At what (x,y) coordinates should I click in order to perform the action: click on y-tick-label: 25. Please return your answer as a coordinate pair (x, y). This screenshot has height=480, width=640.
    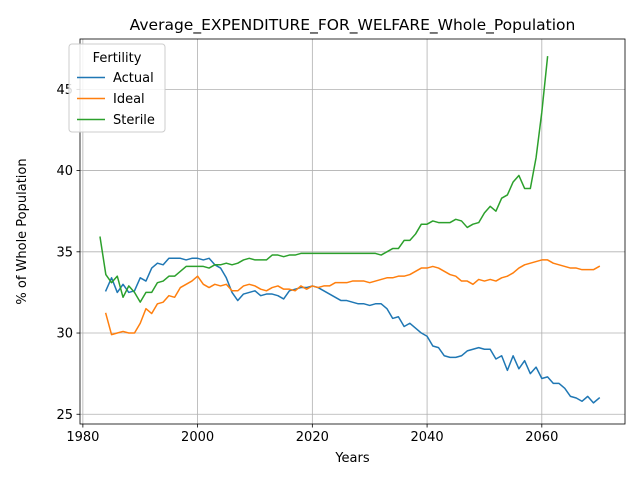
    Looking at the image, I should click on (64, 415).